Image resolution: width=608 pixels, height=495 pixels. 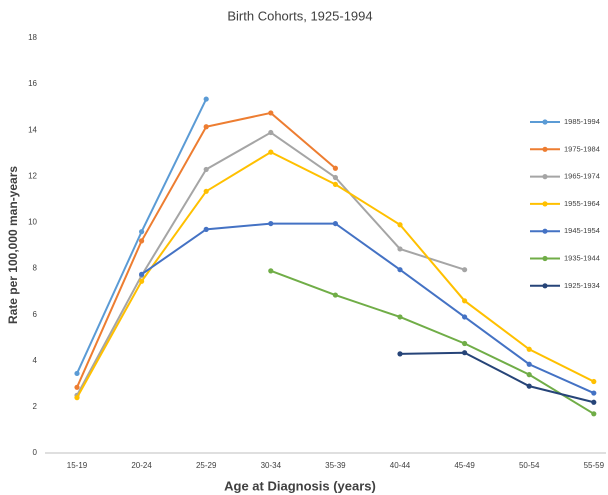 What do you see at coordinates (35, 406) in the screenshot?
I see `y-tick-label: 2` at bounding box center [35, 406].